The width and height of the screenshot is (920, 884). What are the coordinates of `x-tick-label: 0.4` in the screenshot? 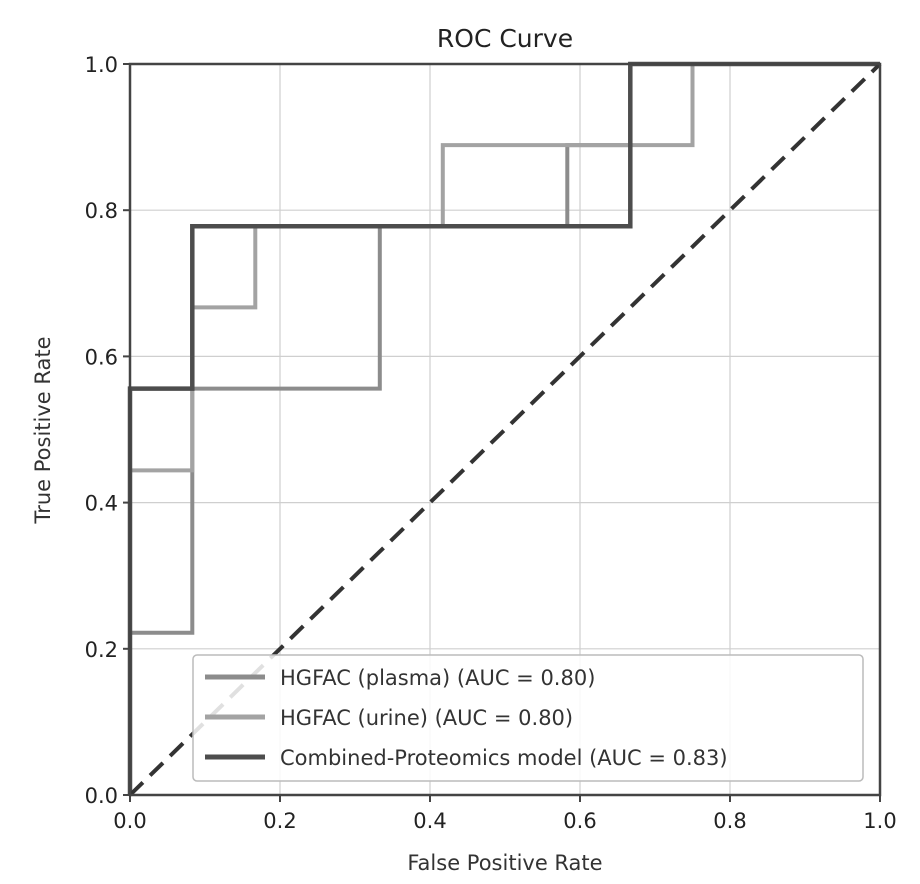 It's located at (429, 821).